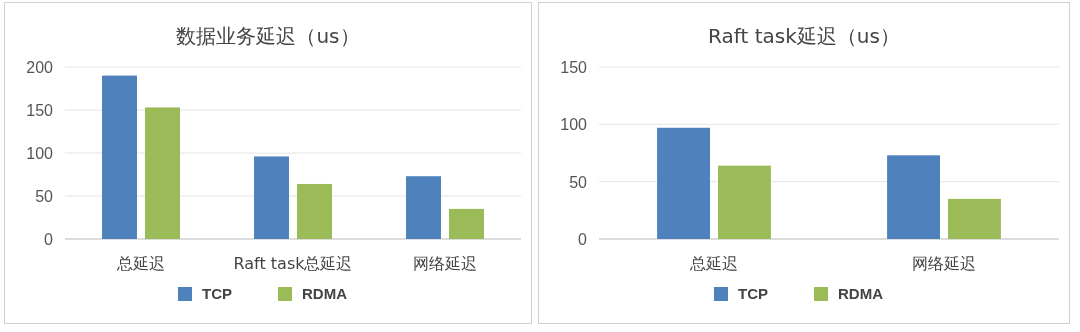 This screenshot has width=1080, height=332. I want to click on y-tick-label: 200, so click(40, 67).